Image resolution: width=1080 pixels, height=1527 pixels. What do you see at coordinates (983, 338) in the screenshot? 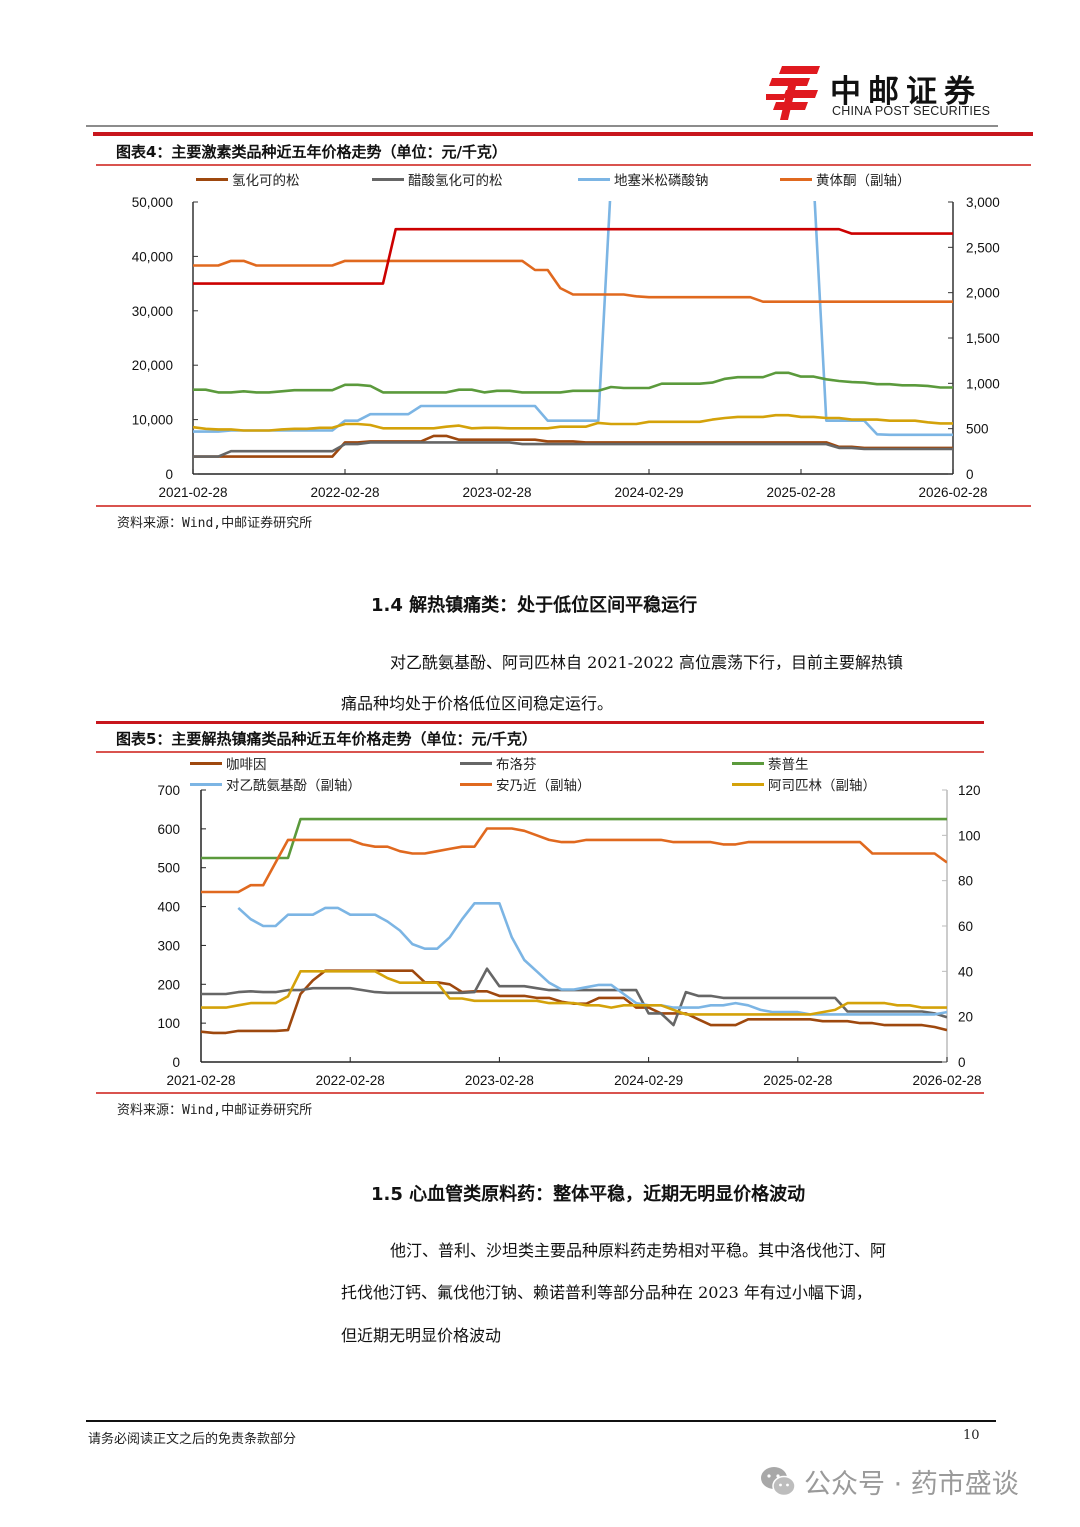
I see `y-axis-right-tick: 1,500` at bounding box center [983, 338].